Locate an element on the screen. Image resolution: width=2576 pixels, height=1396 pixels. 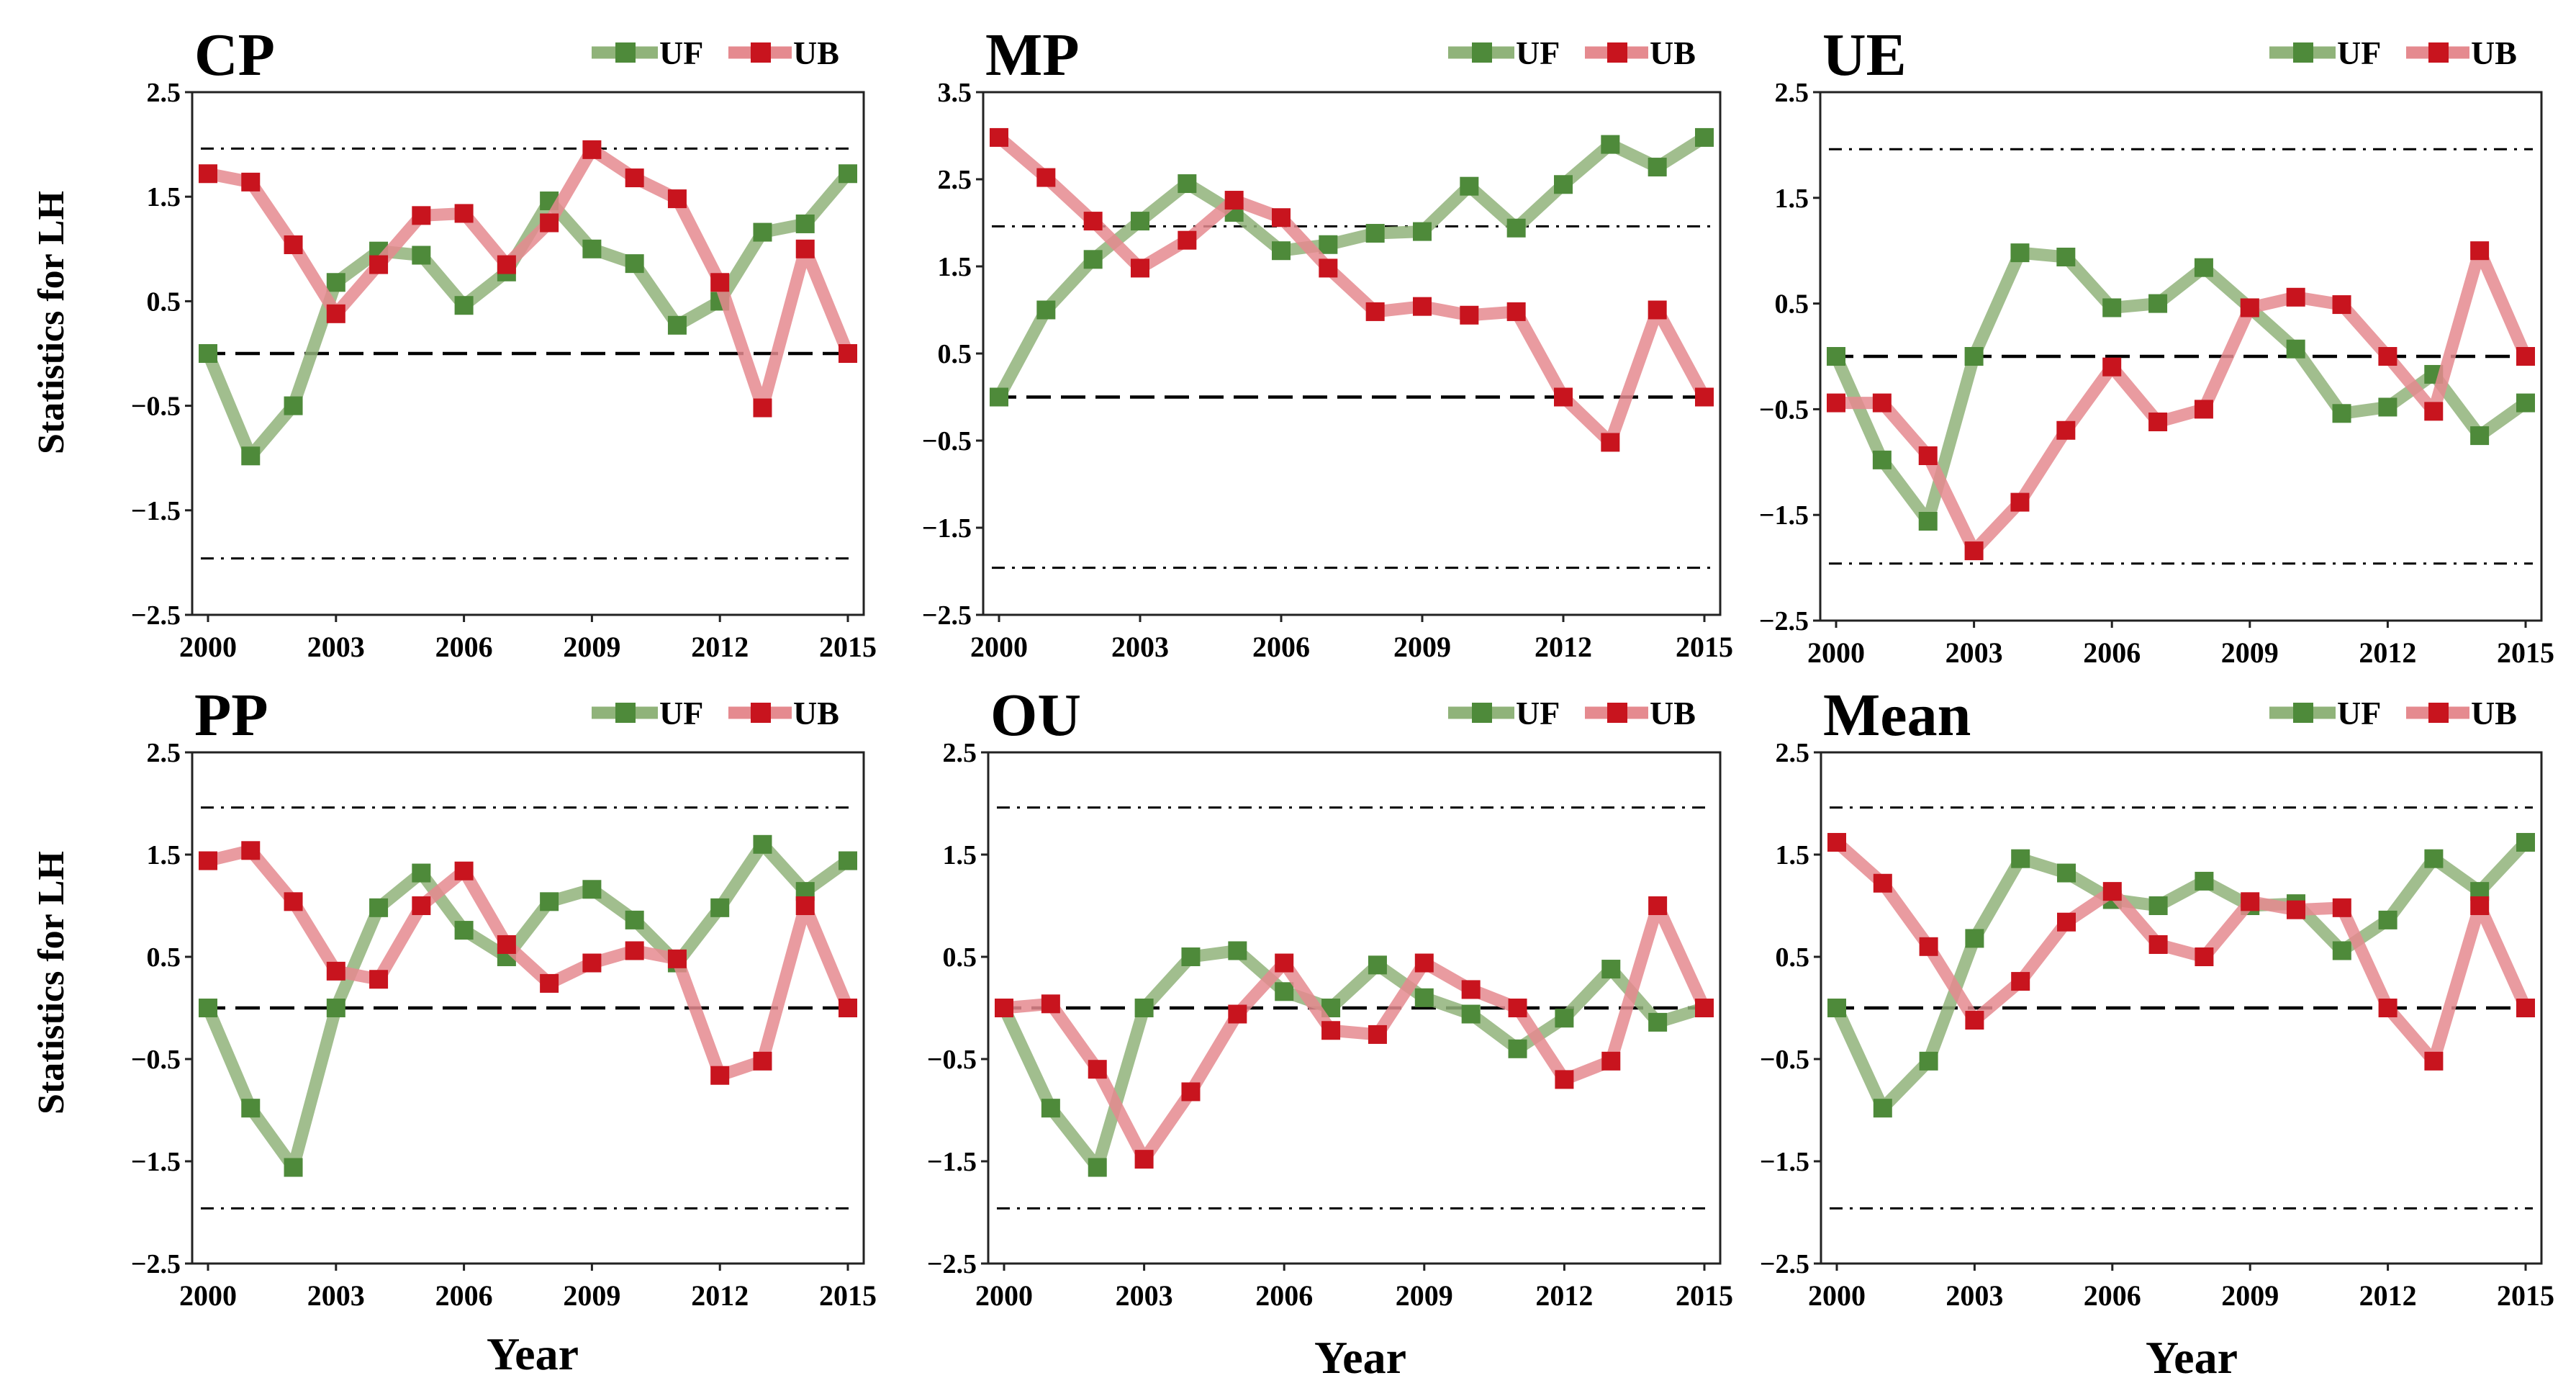
y-axis-label-bottom: Statistics for LH is located at coordinates (51, 982).